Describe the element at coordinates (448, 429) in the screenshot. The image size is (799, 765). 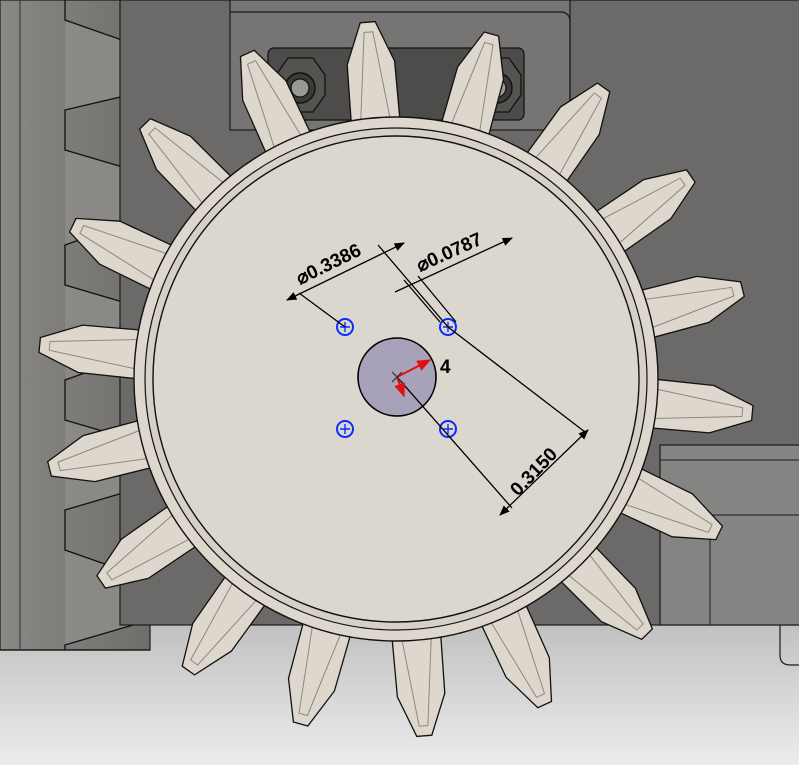
I see `sketch-point-bottom-right` at that location.